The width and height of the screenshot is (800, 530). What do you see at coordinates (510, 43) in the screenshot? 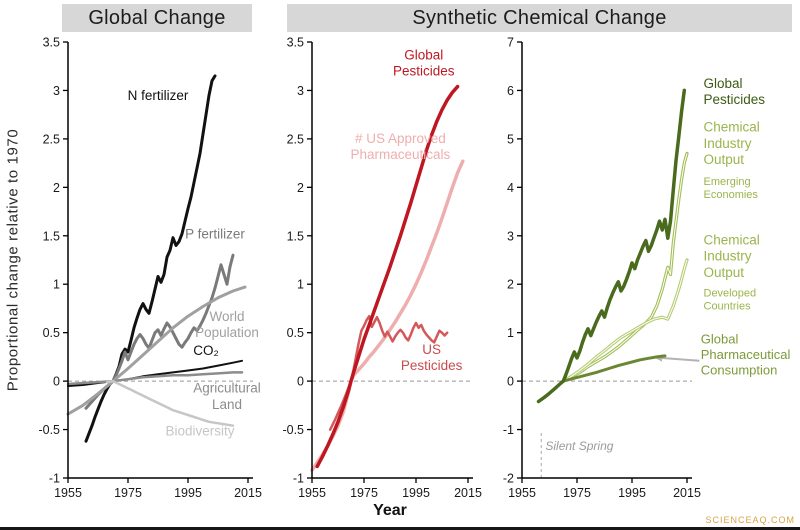
I see `y-tick-label: 7` at bounding box center [510, 43].